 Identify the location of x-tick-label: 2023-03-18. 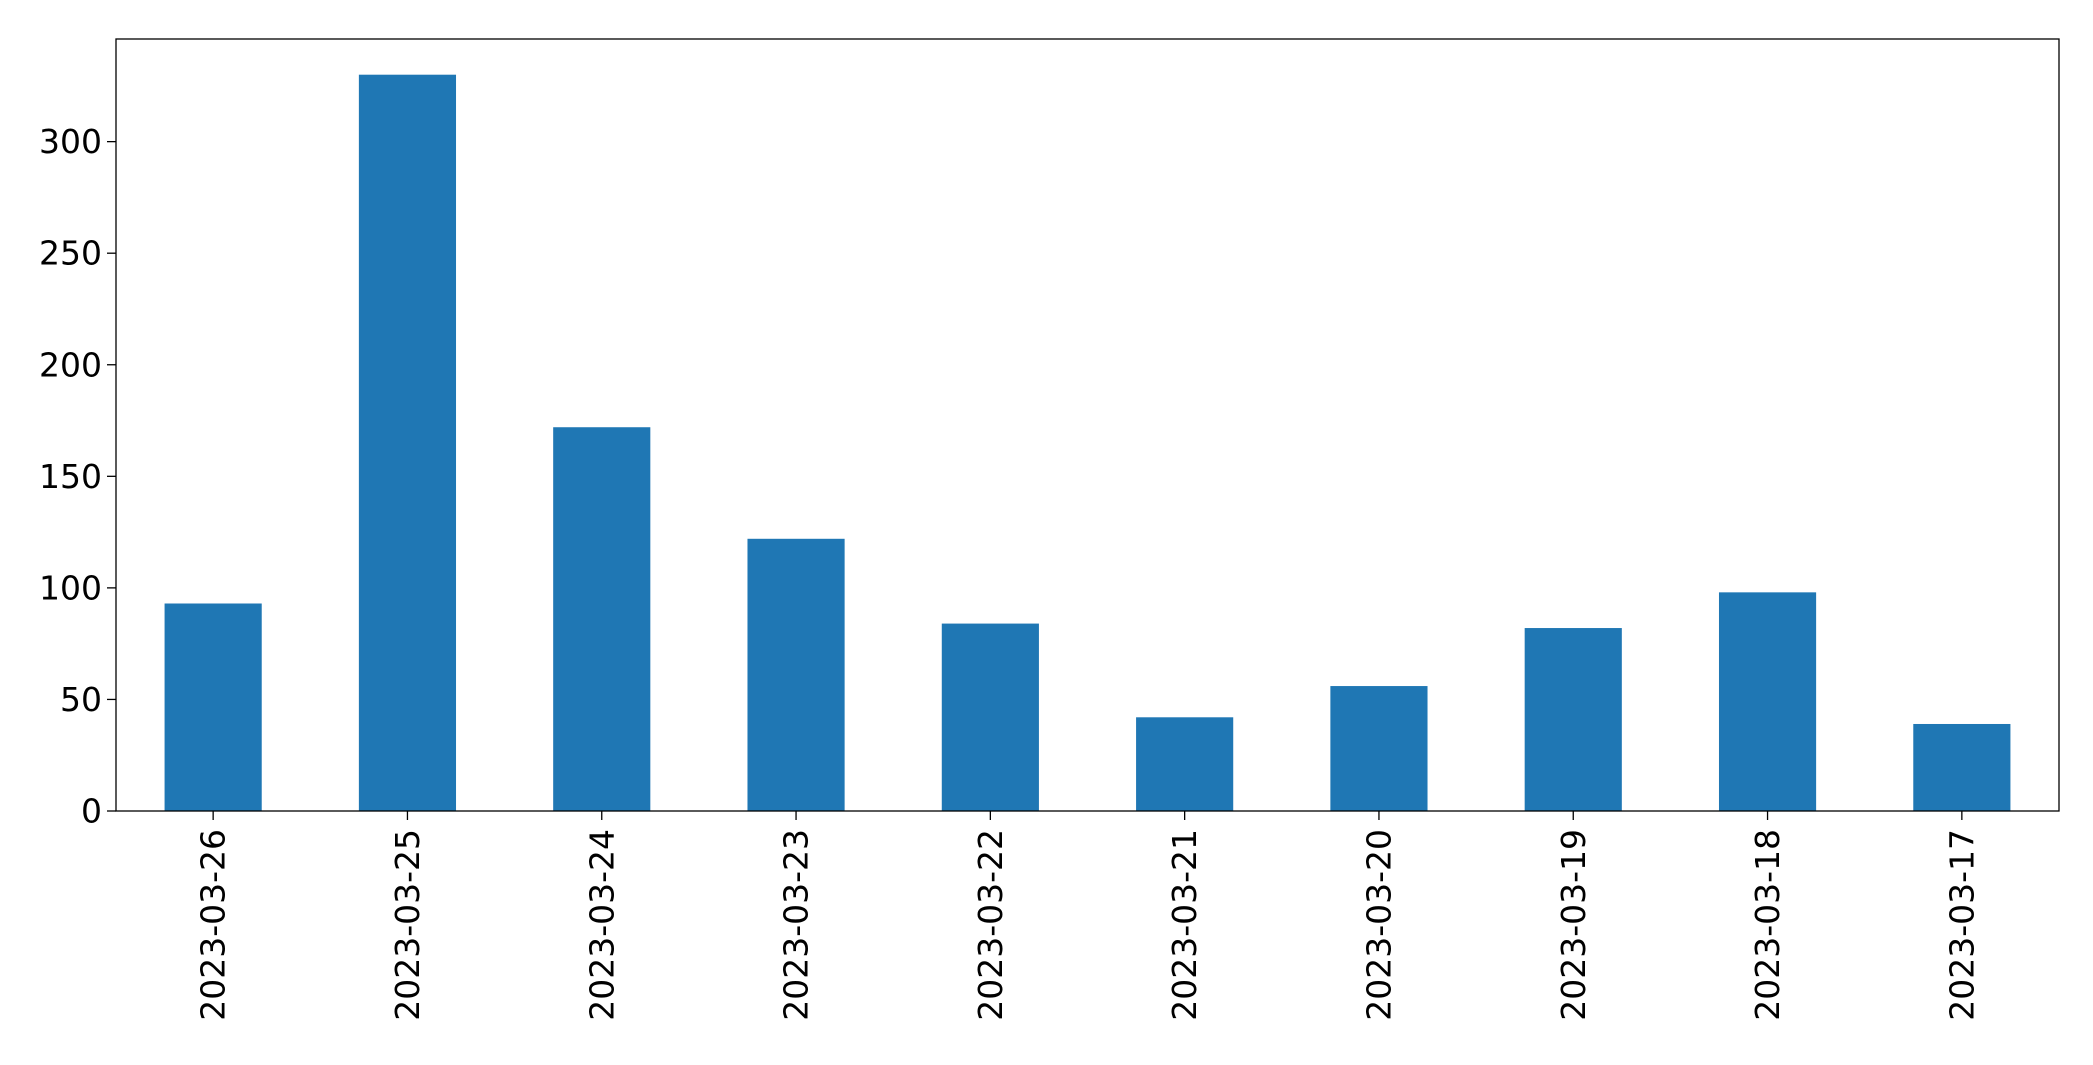
(1767, 925).